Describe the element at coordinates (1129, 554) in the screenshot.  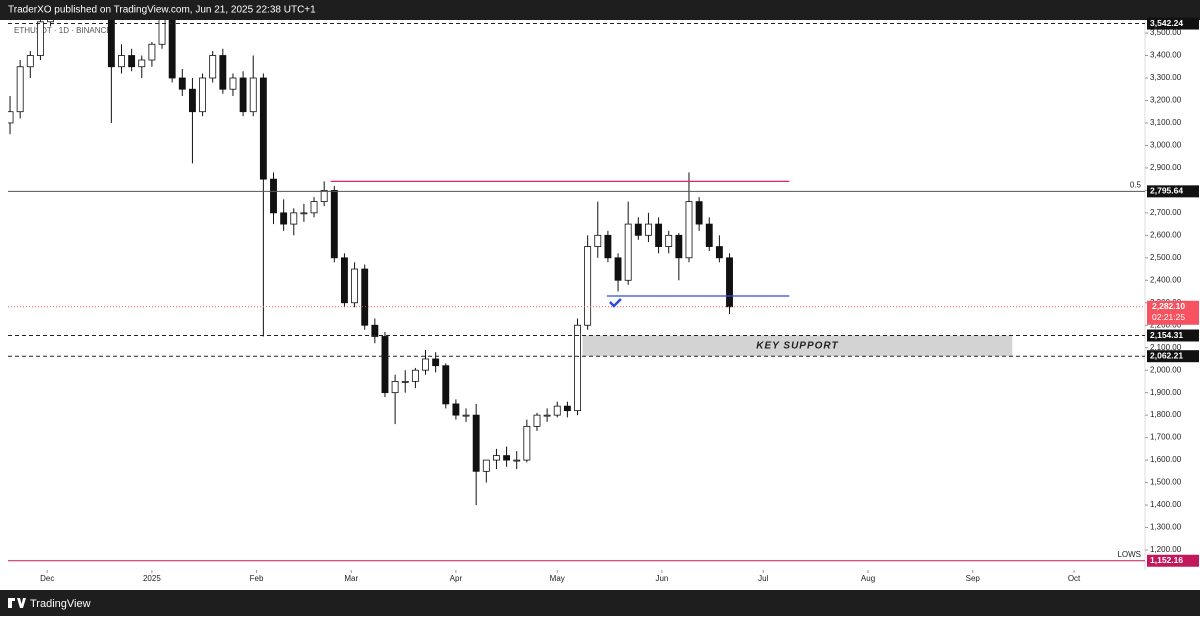
I see `level-note: LOWS` at that location.